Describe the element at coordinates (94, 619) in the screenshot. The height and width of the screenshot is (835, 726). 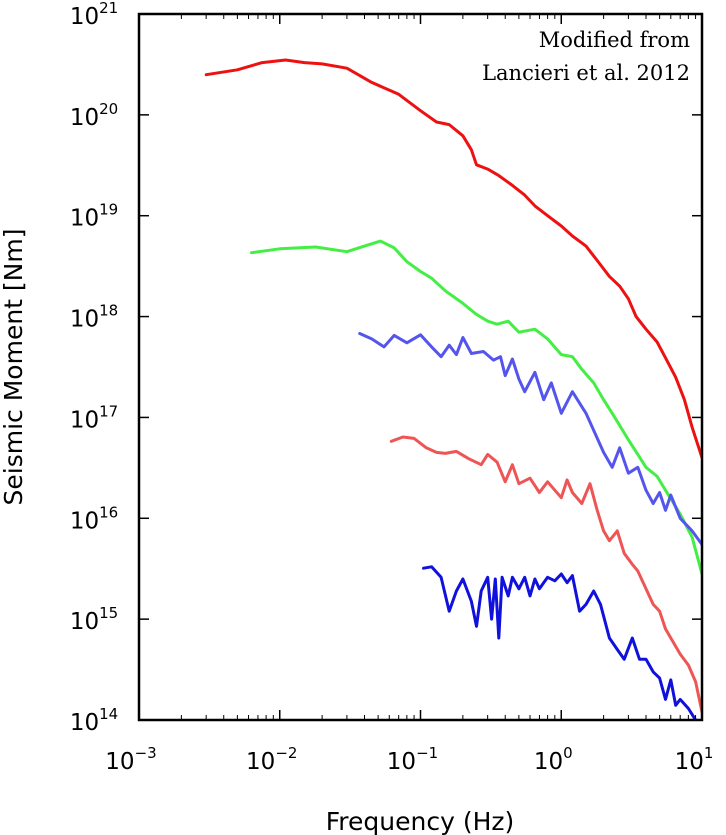
I see `y-tick-label: 1015` at that location.